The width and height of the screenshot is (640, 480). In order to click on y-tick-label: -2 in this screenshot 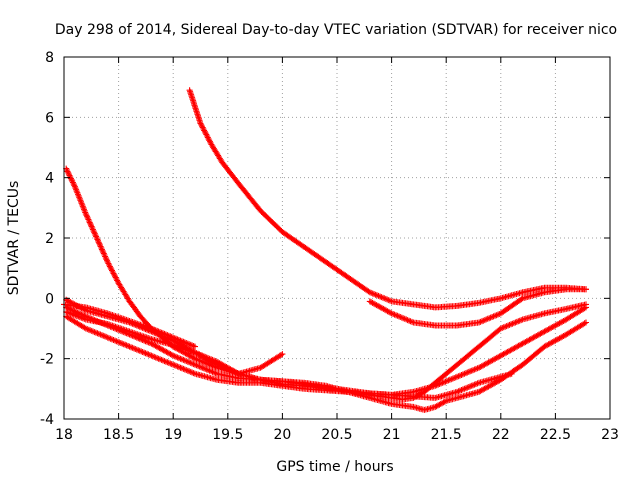, I will do `click(47, 360)`.